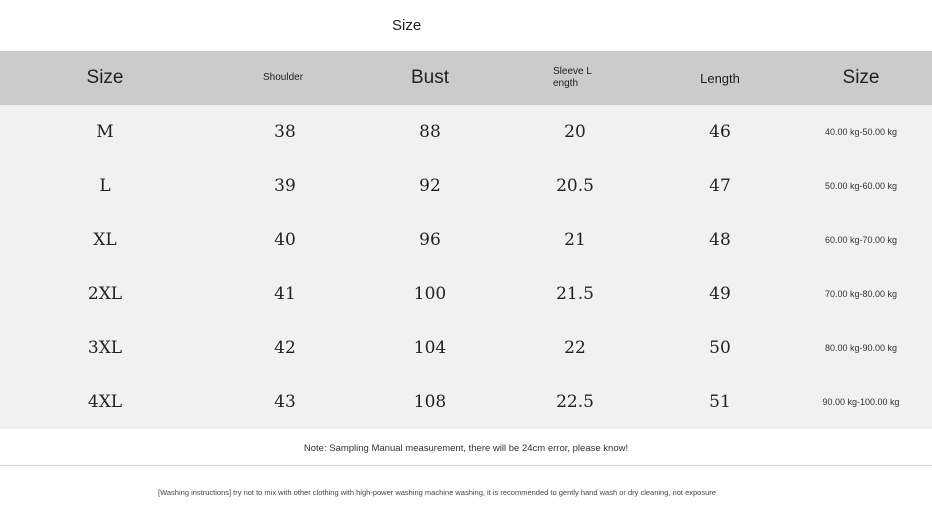 The image size is (932, 516). I want to click on header-shoulder-label: Shoulder, so click(283, 77).